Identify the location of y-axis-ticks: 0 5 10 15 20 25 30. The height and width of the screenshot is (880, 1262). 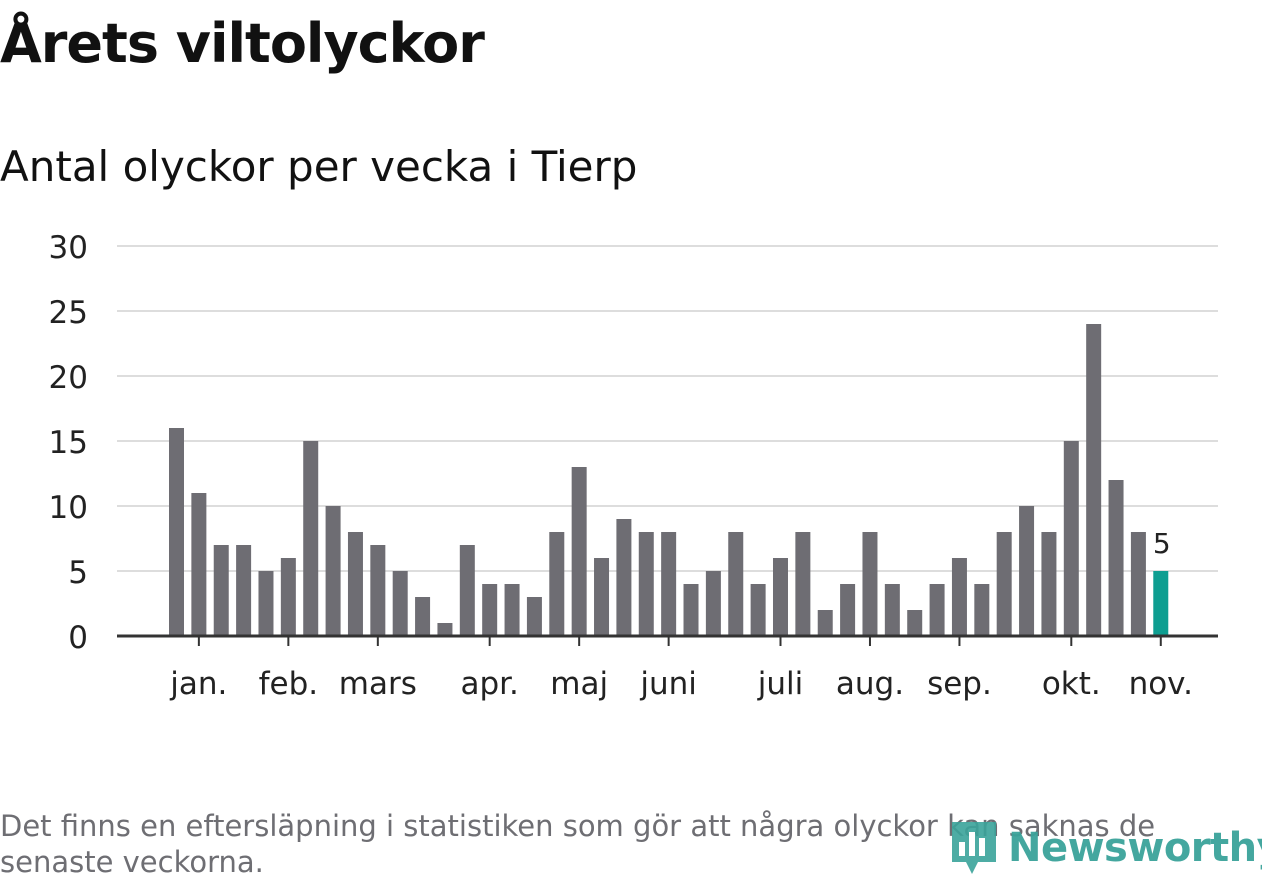
(68, 443).